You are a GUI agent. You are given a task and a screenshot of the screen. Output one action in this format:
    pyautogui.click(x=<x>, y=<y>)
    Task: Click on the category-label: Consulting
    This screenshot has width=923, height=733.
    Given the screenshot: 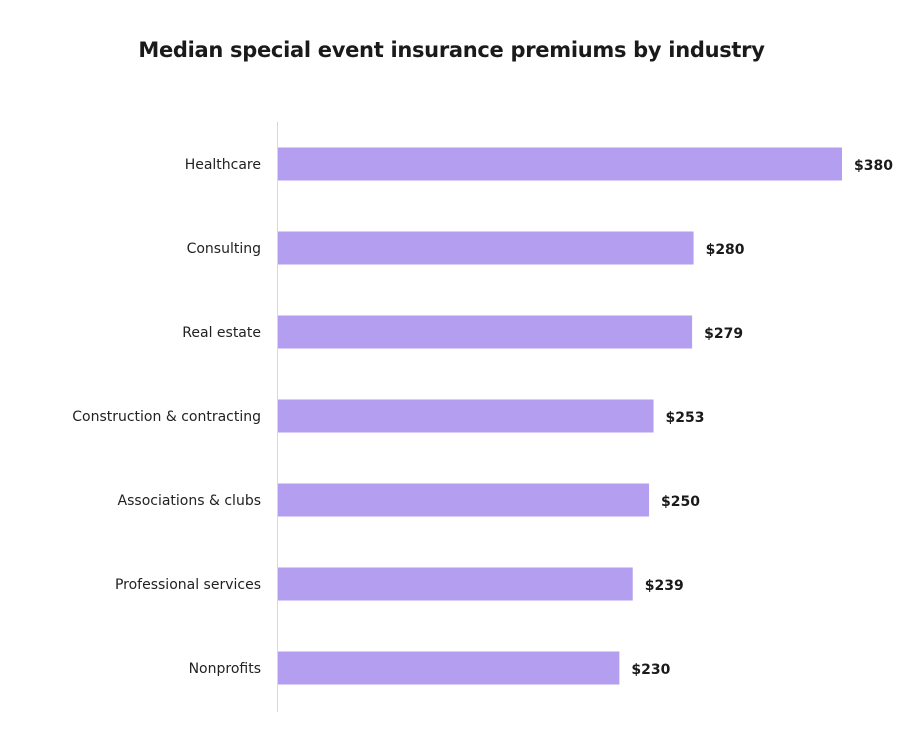 What is the action you would take?
    pyautogui.click(x=224, y=249)
    